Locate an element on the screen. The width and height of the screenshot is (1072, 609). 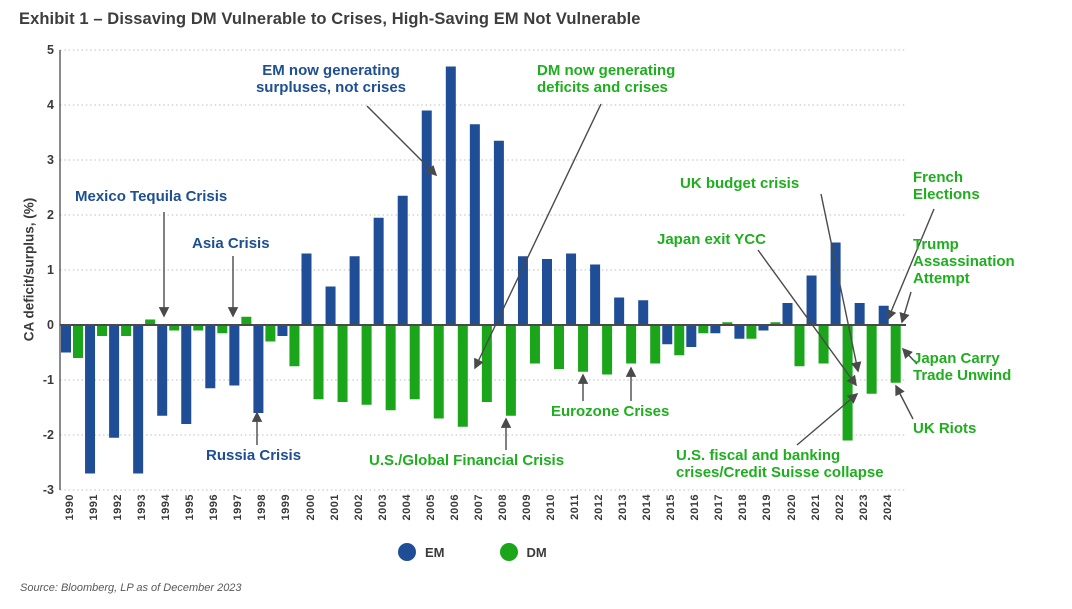
bar-dm-2012 is located at coordinates (607, 350).